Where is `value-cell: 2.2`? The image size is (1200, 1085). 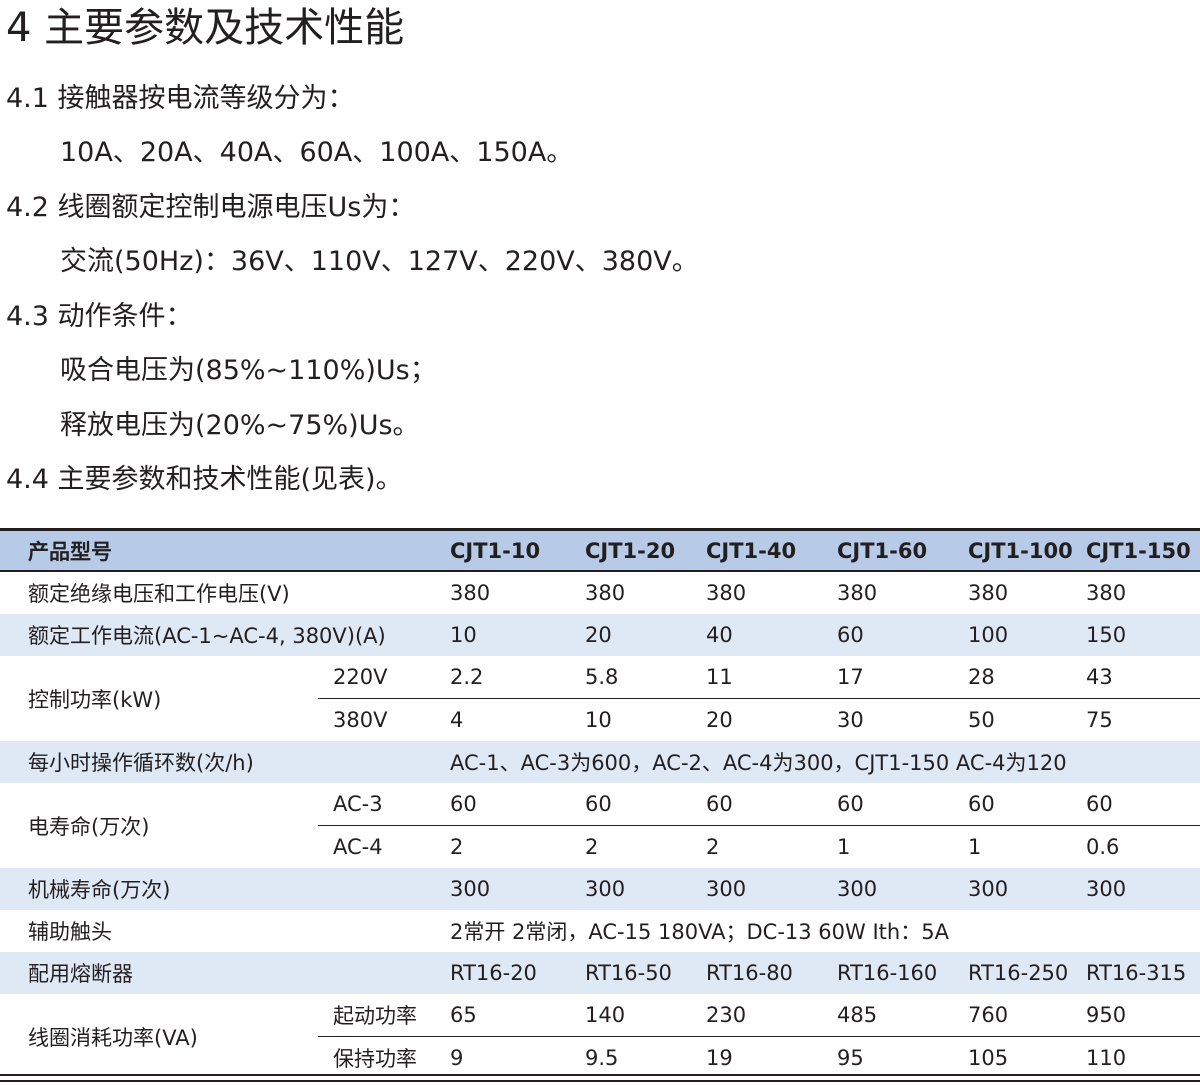
value-cell: 2.2 is located at coordinates (515, 677).